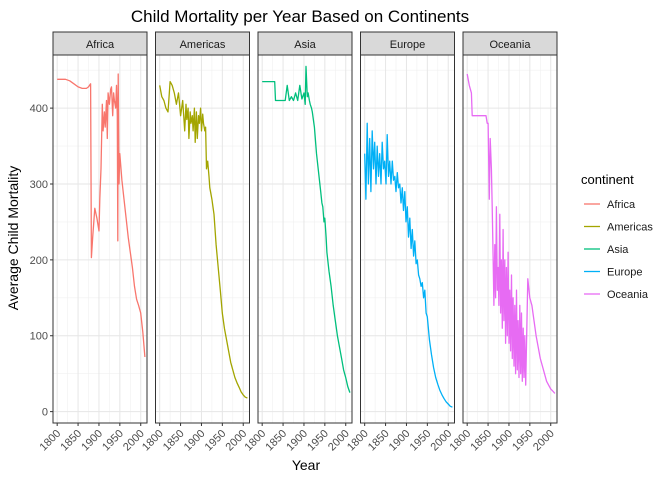  Describe the element at coordinates (624, 273) in the screenshot. I see `legend-label: Europe` at that location.